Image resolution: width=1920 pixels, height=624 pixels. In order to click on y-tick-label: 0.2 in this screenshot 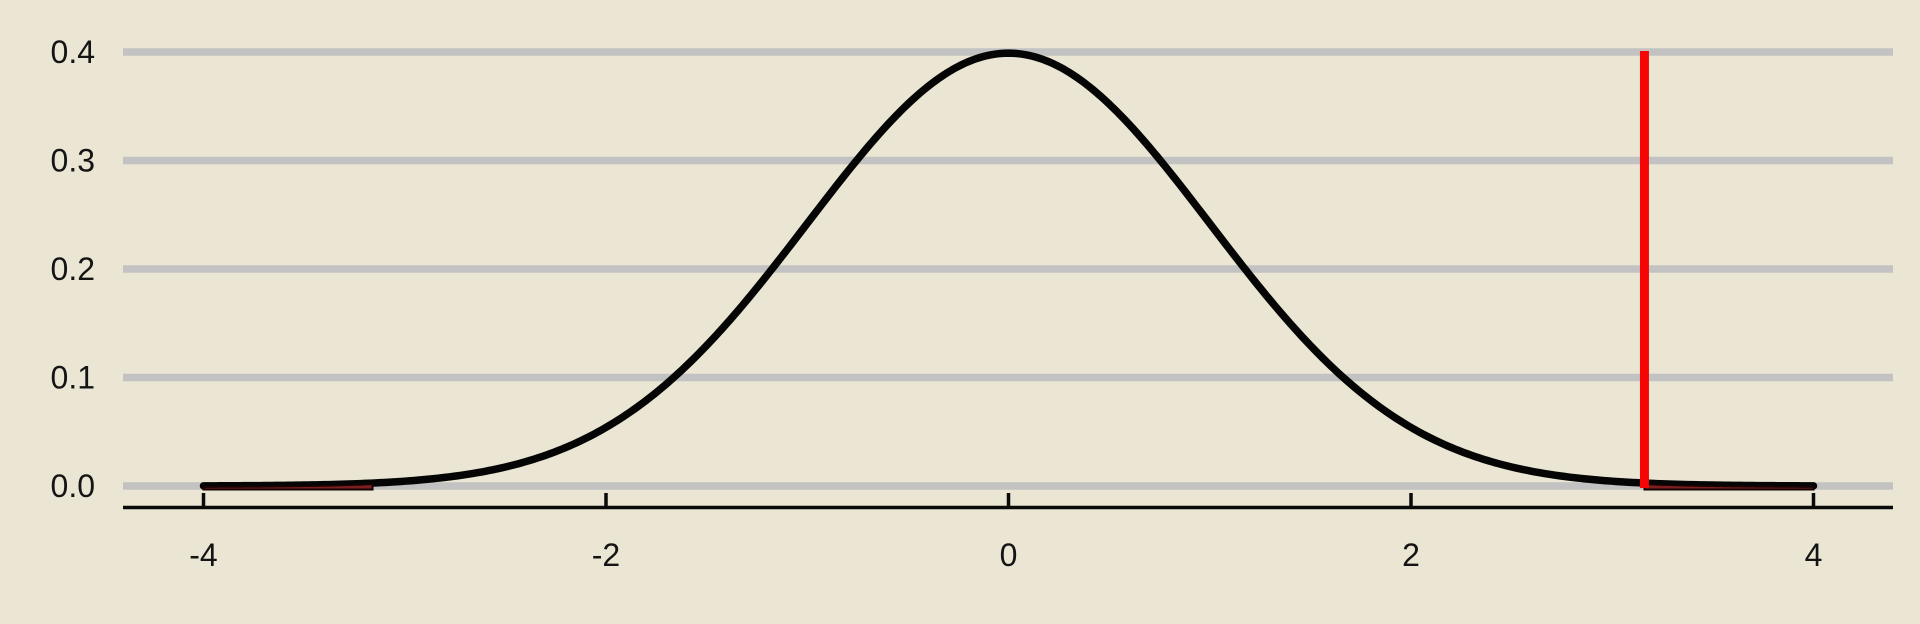, I will do `click(73, 269)`.